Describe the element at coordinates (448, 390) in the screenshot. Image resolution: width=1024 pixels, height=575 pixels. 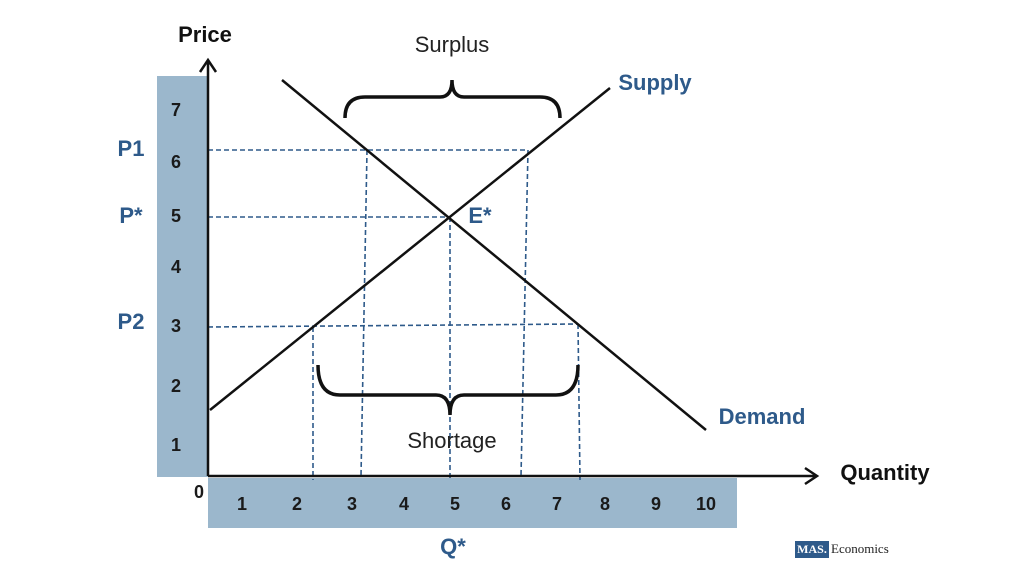
I see `shortage-brace` at that location.